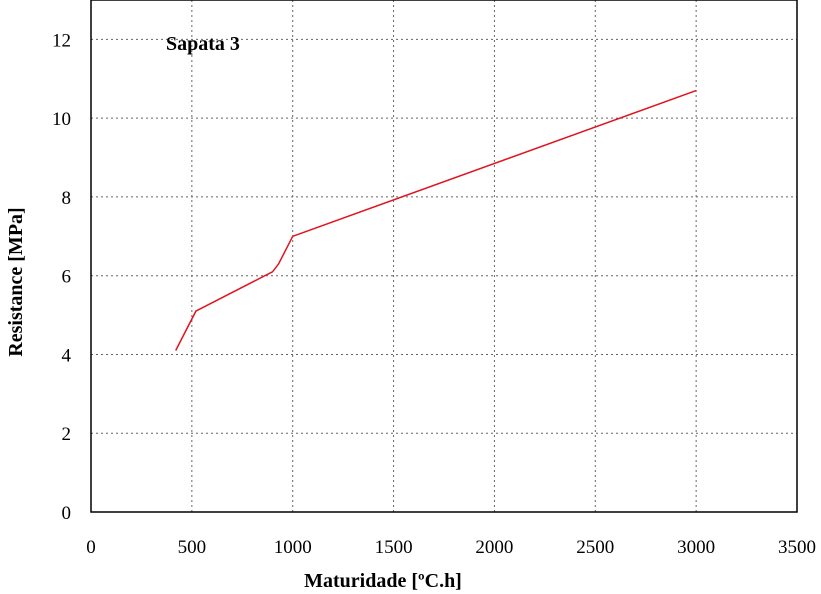 This screenshot has width=821, height=594. What do you see at coordinates (67, 513) in the screenshot?
I see `y-tick-label: 0` at bounding box center [67, 513].